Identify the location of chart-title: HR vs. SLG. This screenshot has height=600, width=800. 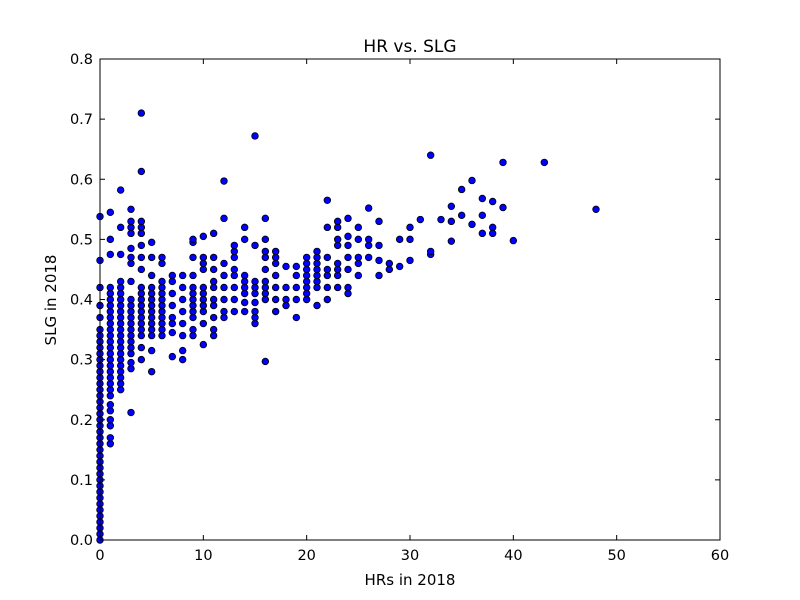
(409, 47).